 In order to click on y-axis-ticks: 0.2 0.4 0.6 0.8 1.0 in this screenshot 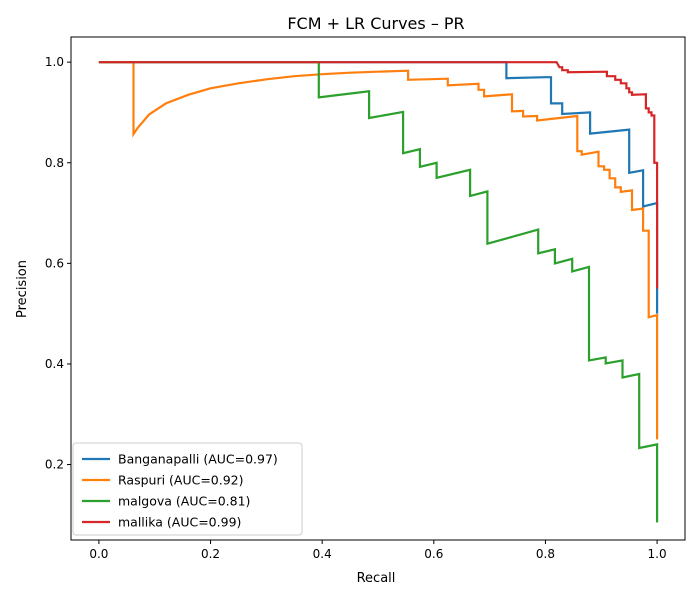, I will do `click(58, 263)`.